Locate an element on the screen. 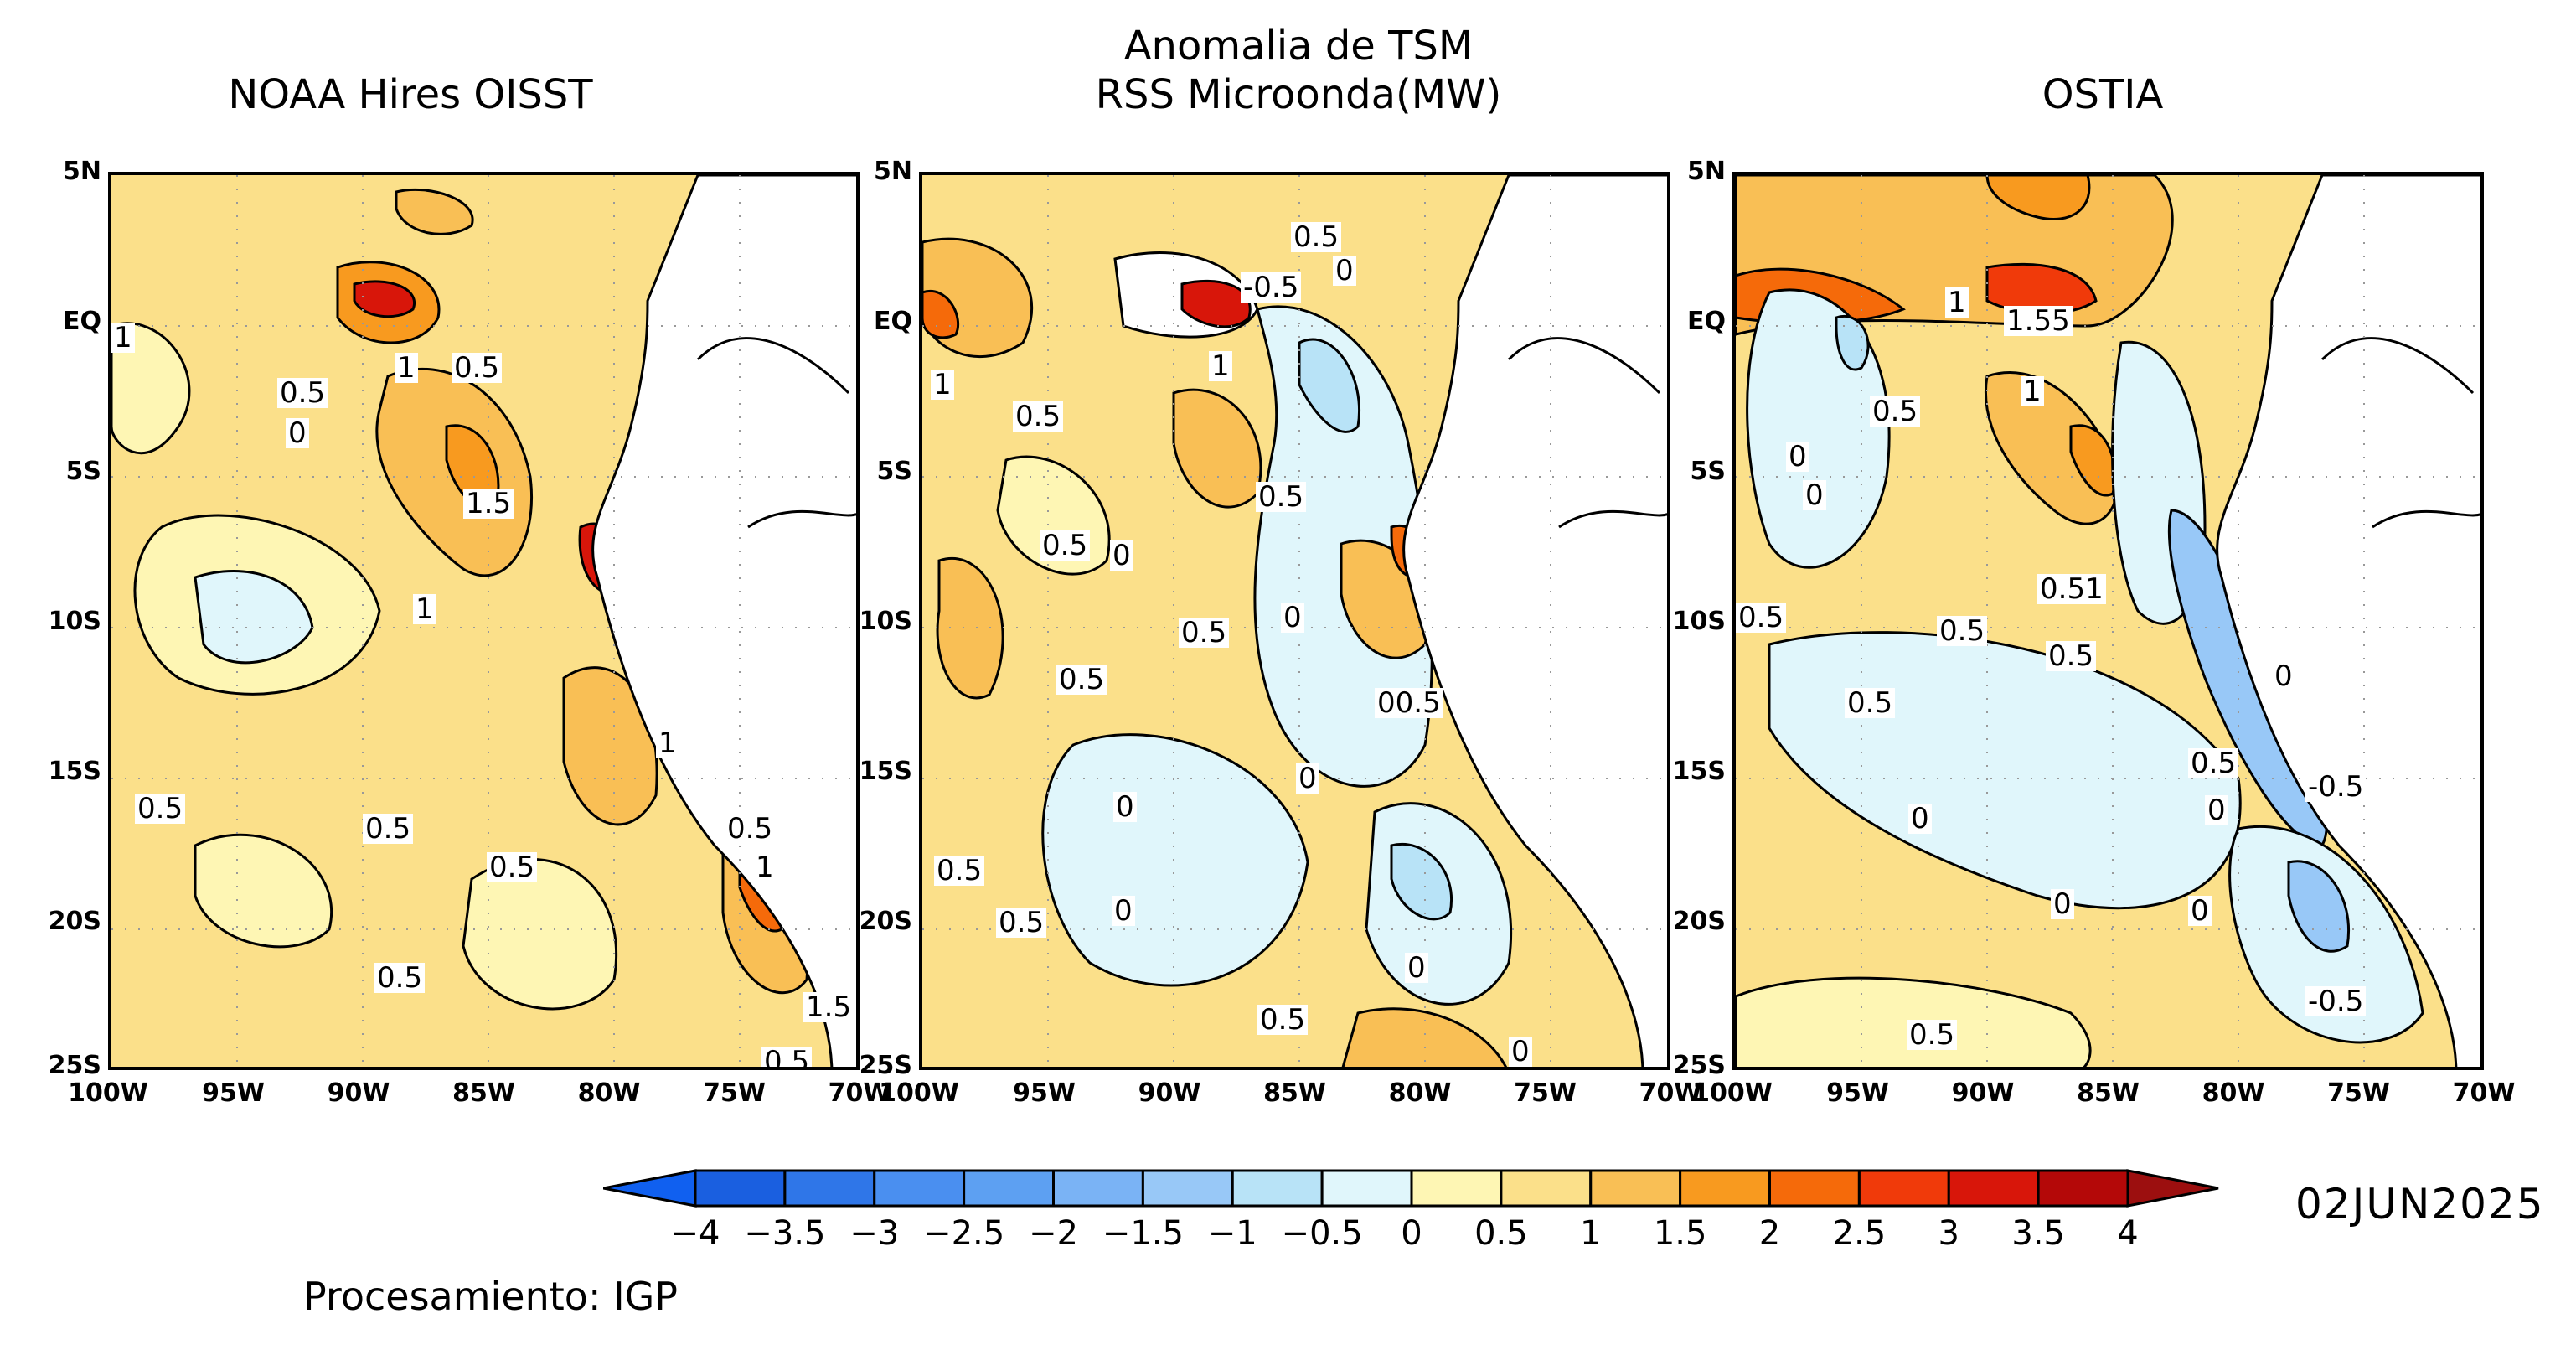  colorbar-tick-label: −4 is located at coordinates (695, 1233).